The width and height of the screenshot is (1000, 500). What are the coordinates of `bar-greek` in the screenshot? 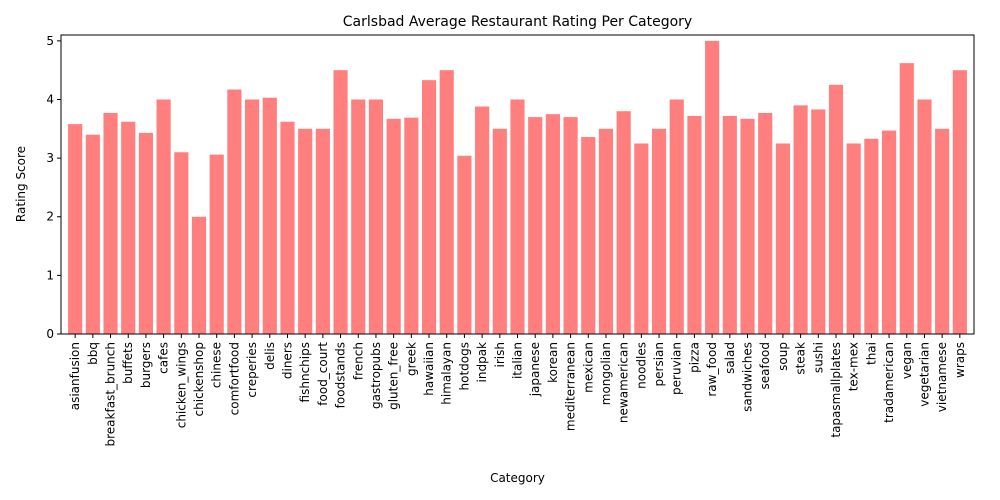 It's located at (411, 225).